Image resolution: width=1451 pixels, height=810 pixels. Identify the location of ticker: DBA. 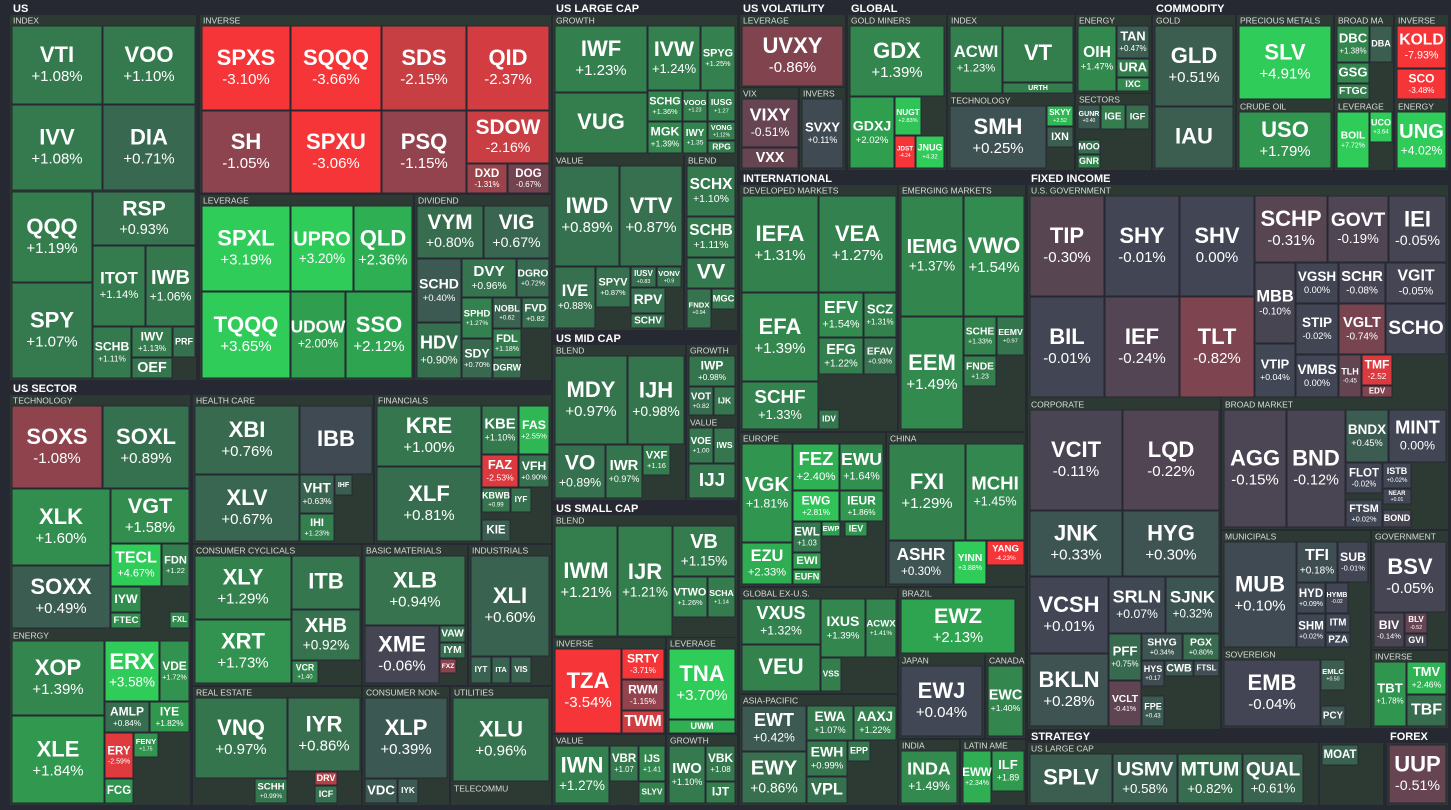
(1381, 43).